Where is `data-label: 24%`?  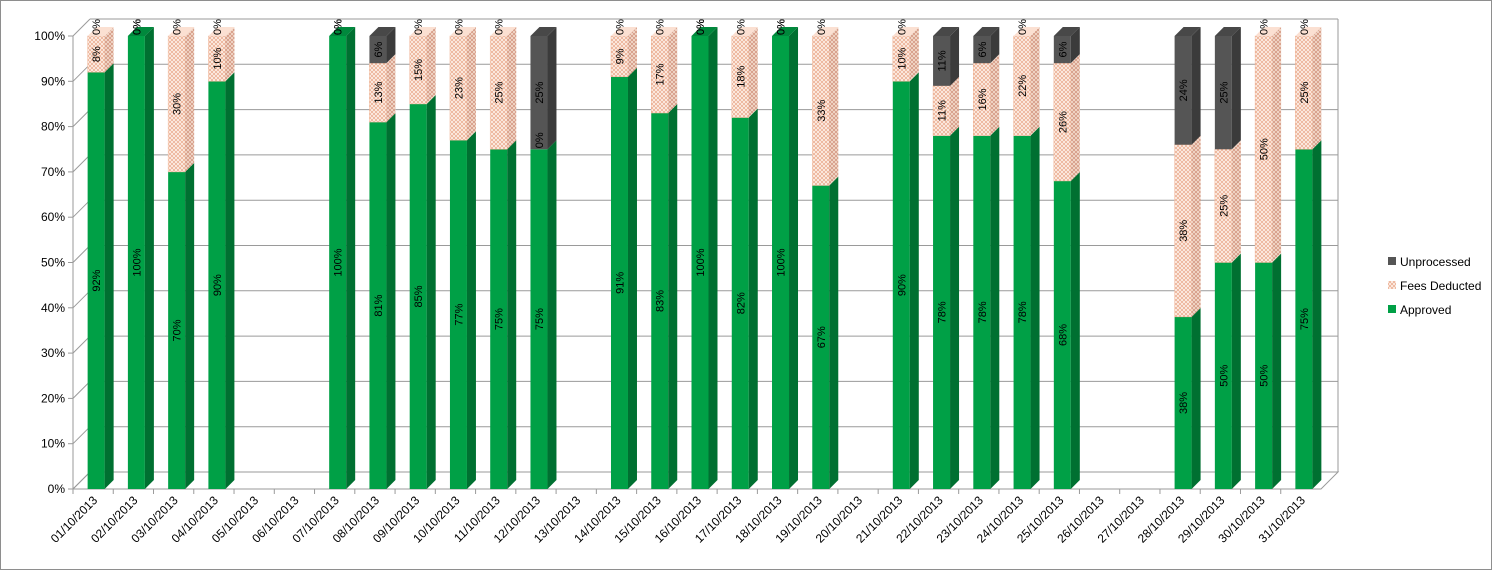
data-label: 24% is located at coordinates (1184, 90).